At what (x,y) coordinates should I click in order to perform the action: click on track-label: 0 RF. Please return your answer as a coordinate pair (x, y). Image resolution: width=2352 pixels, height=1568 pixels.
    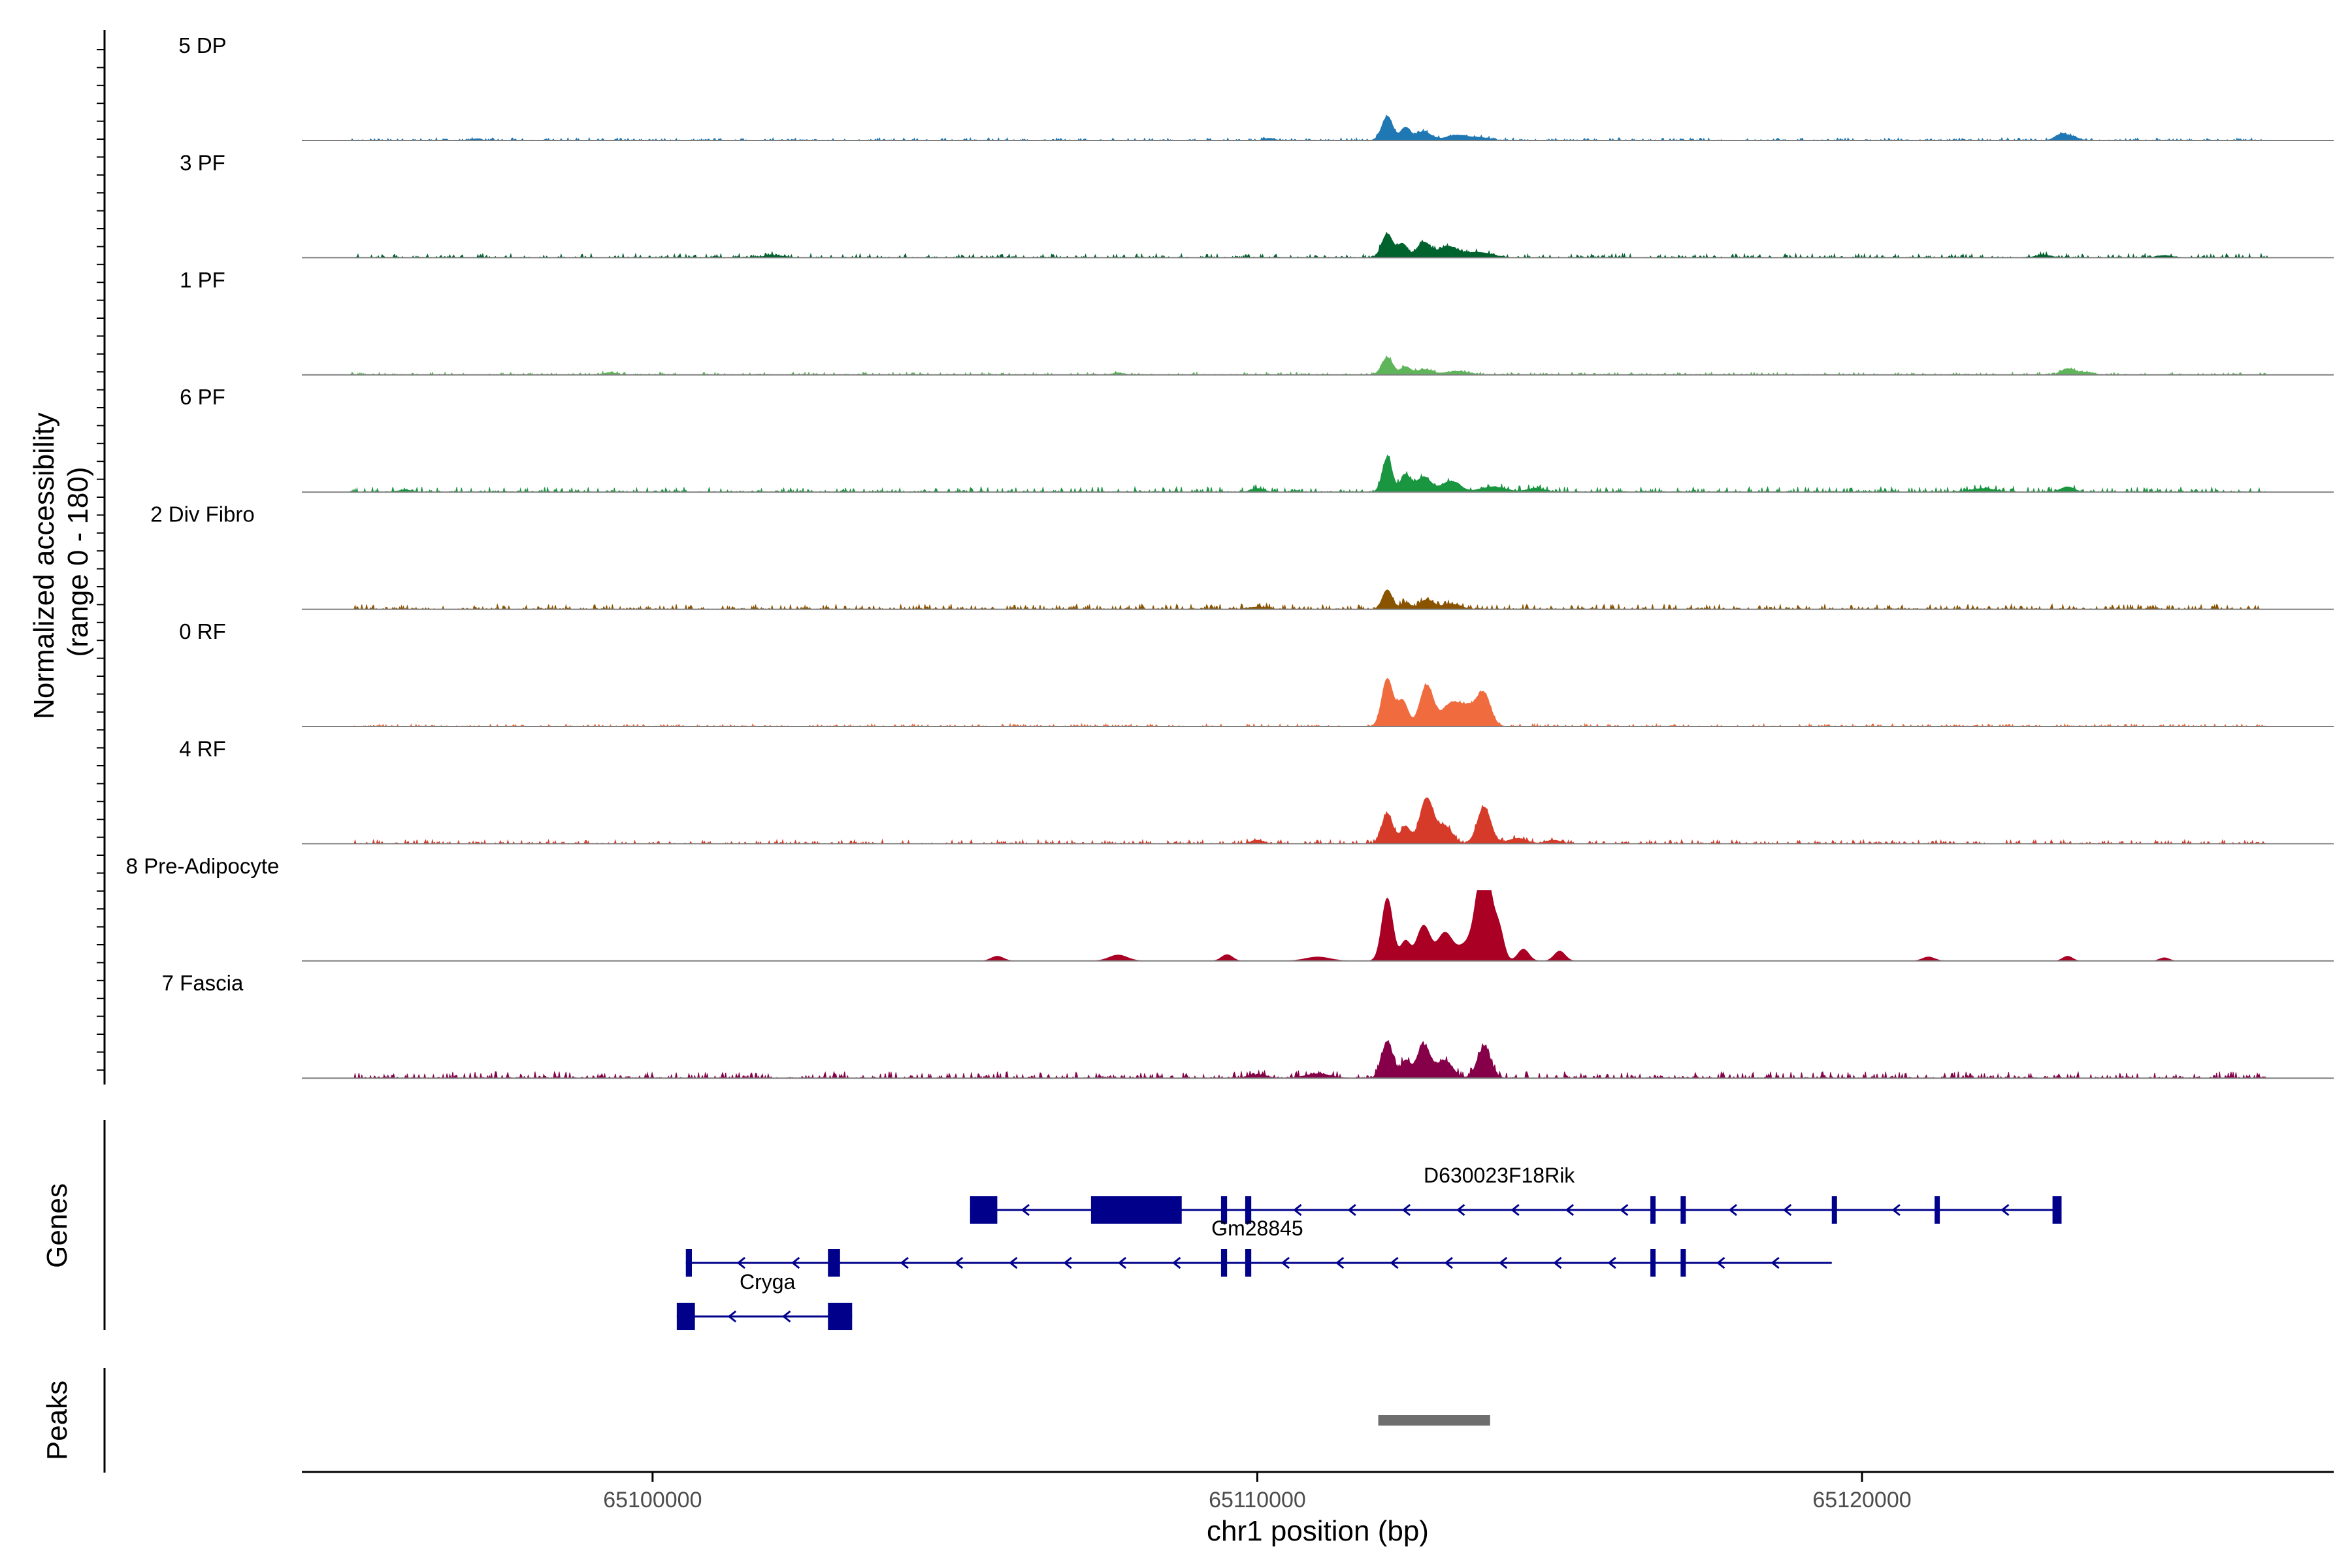
    Looking at the image, I should click on (202, 631).